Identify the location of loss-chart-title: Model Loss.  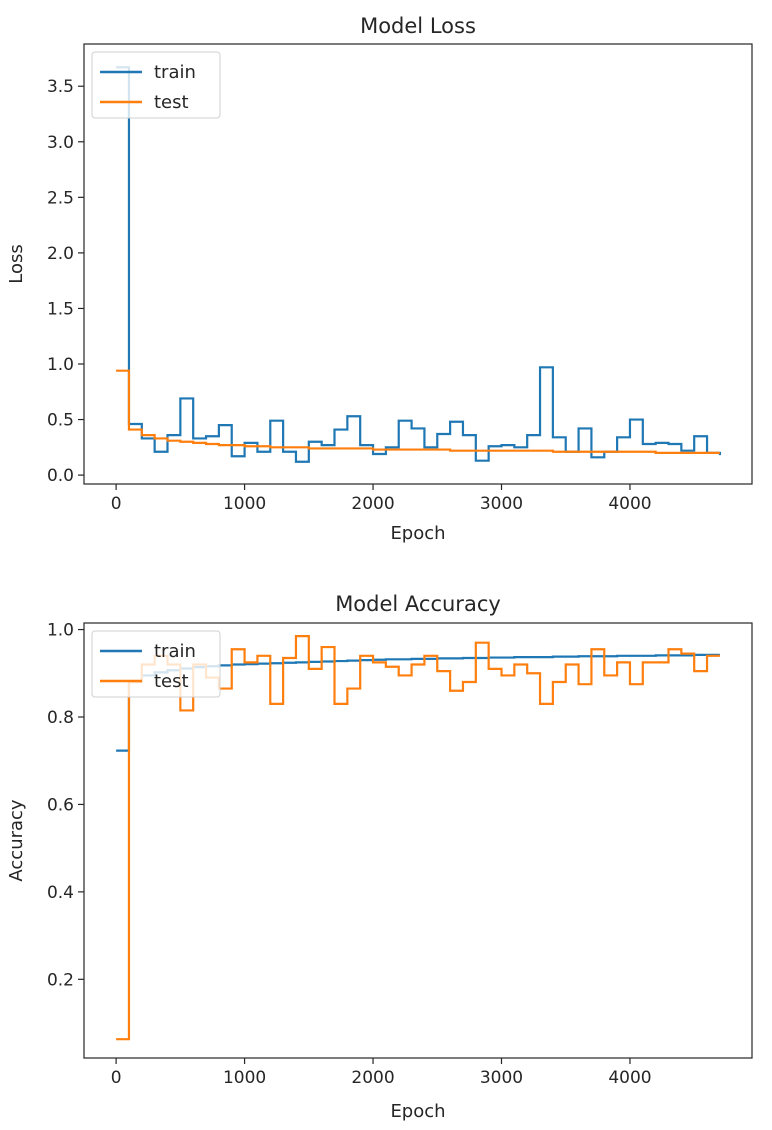
(418, 26).